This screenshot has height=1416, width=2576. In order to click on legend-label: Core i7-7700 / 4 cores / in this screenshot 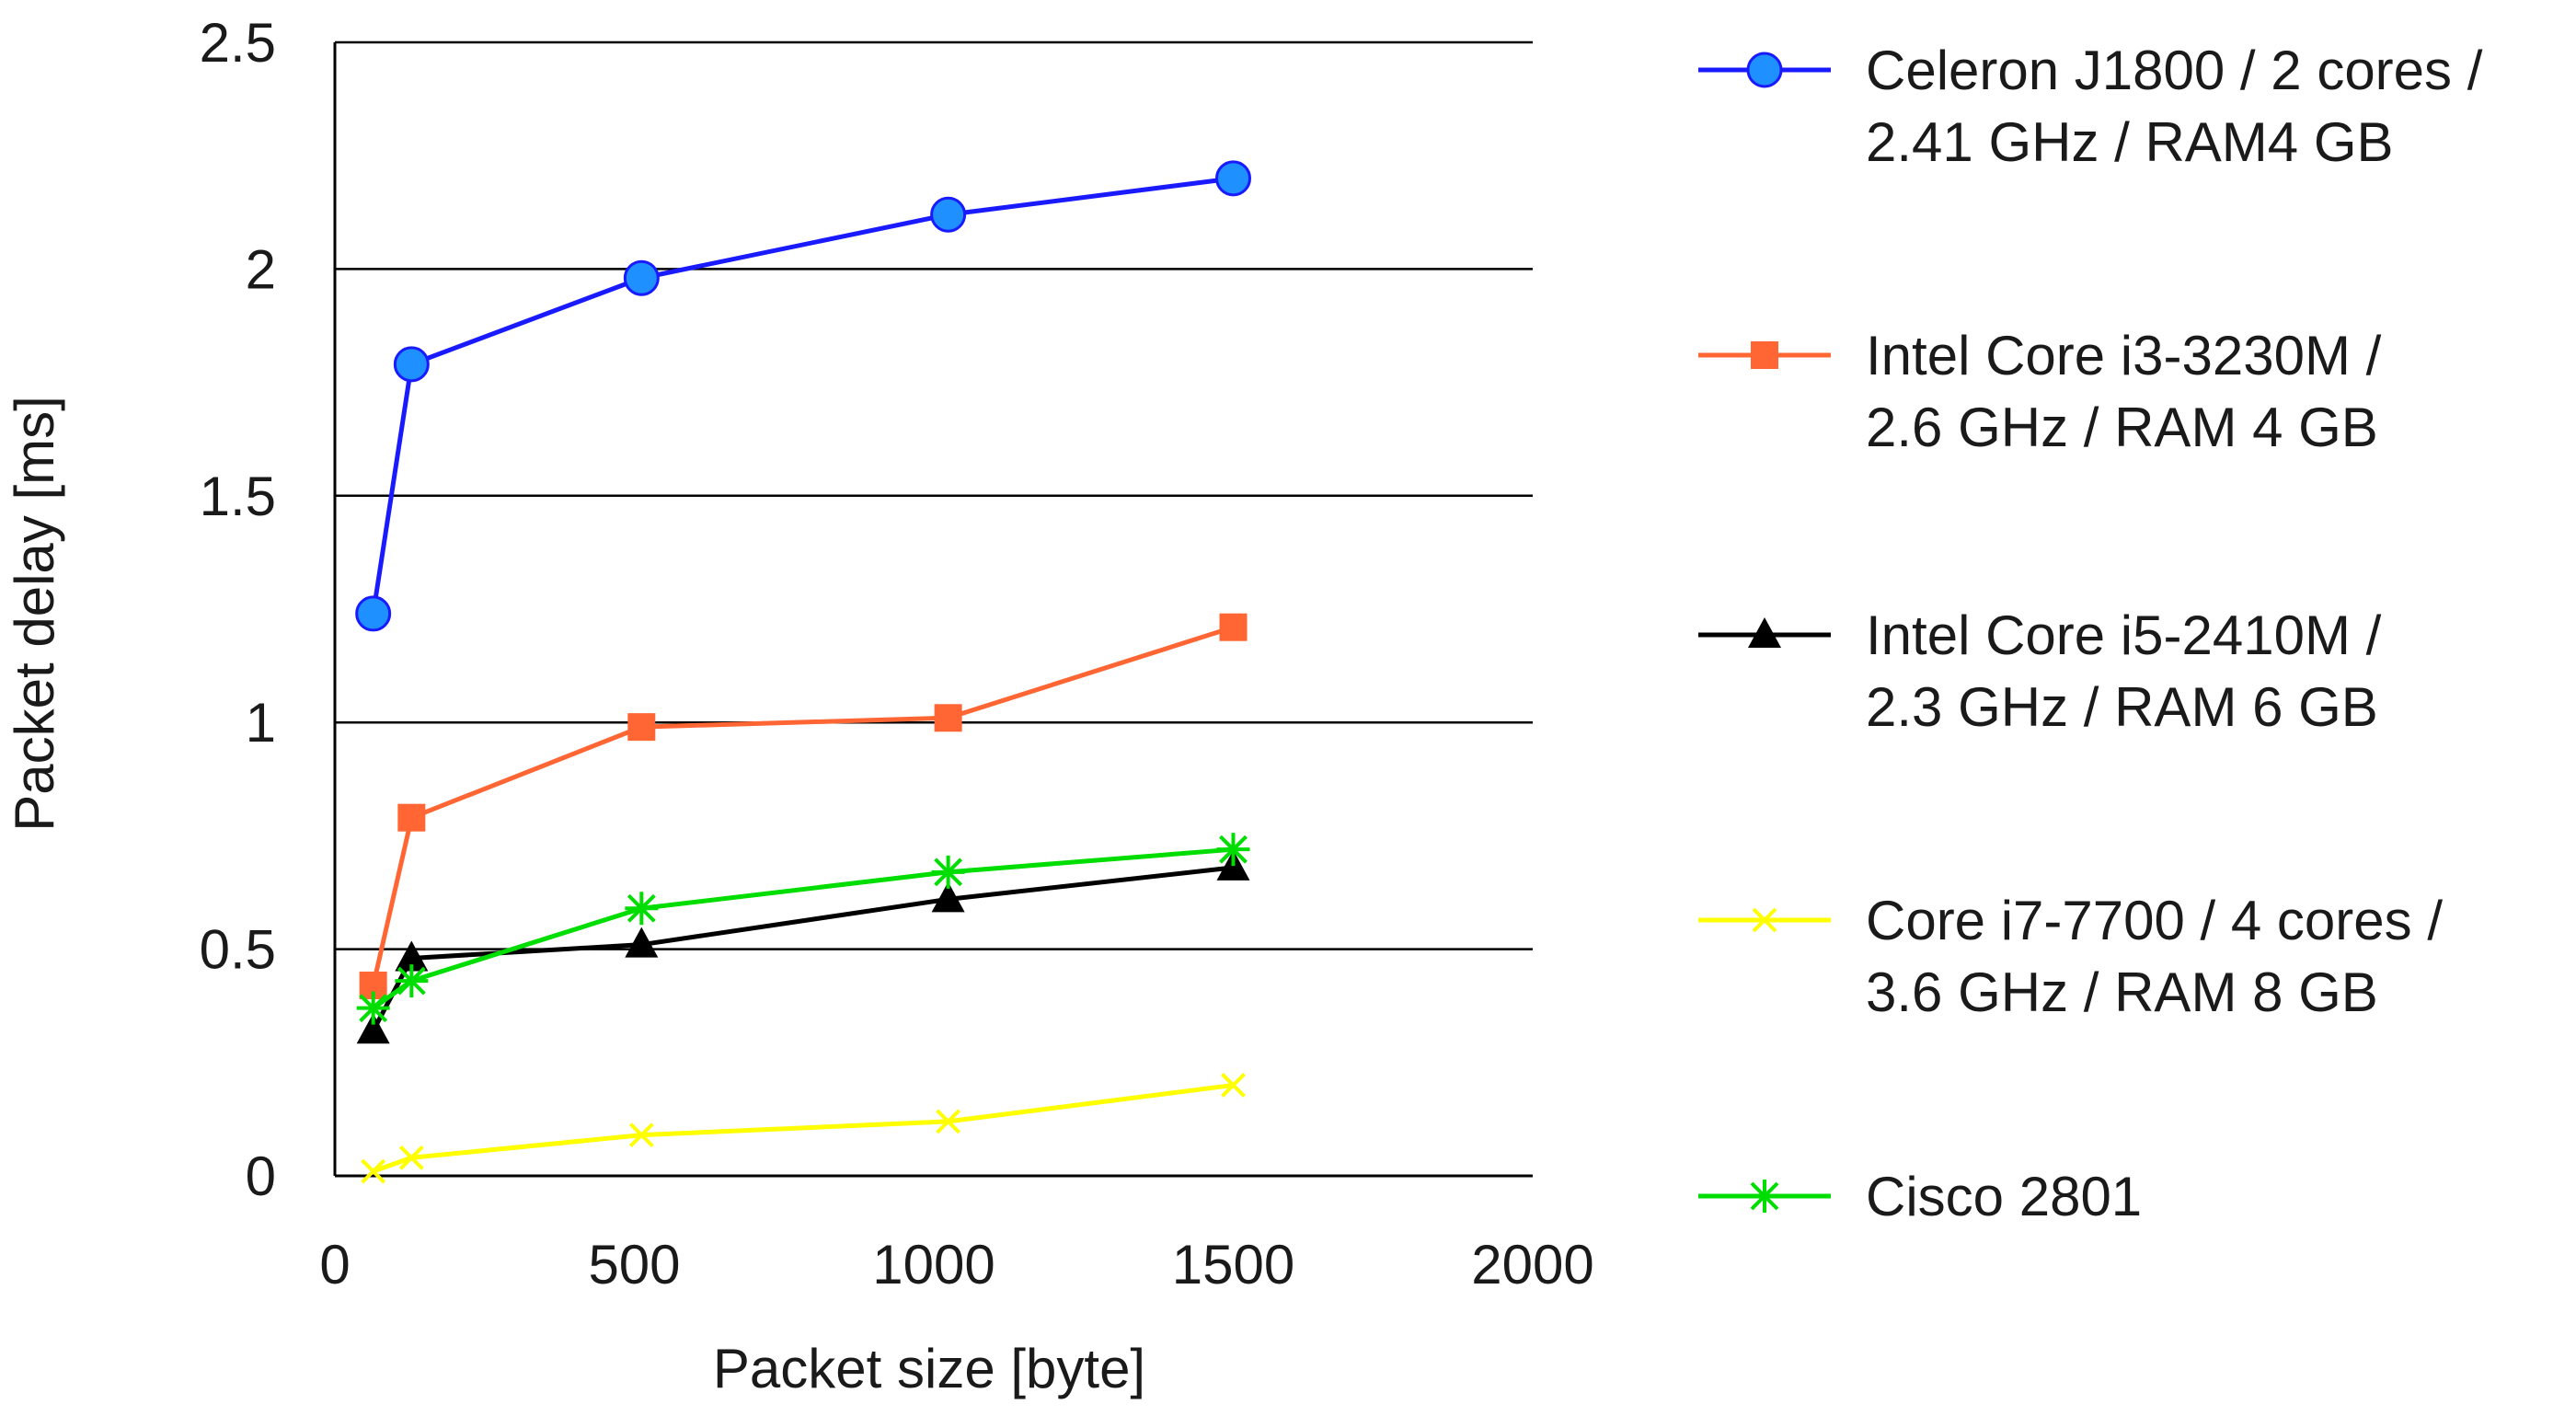, I will do `click(2154, 921)`.